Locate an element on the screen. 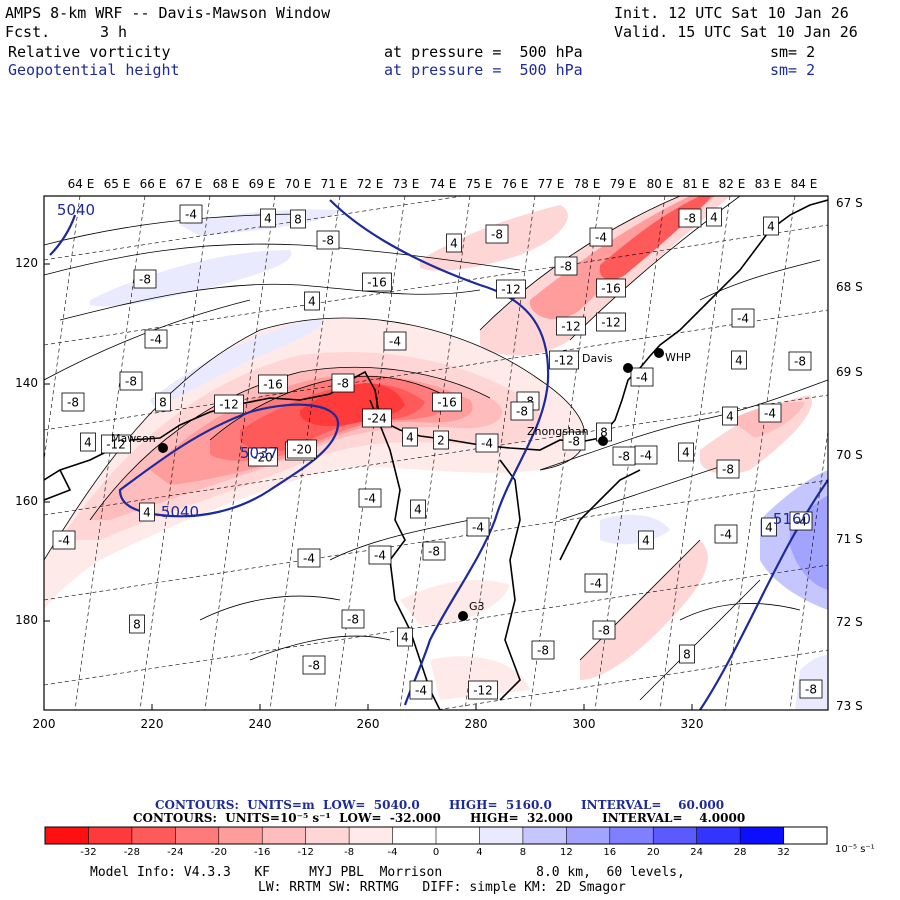  y-tick-label: 140 is located at coordinates (26, 383).